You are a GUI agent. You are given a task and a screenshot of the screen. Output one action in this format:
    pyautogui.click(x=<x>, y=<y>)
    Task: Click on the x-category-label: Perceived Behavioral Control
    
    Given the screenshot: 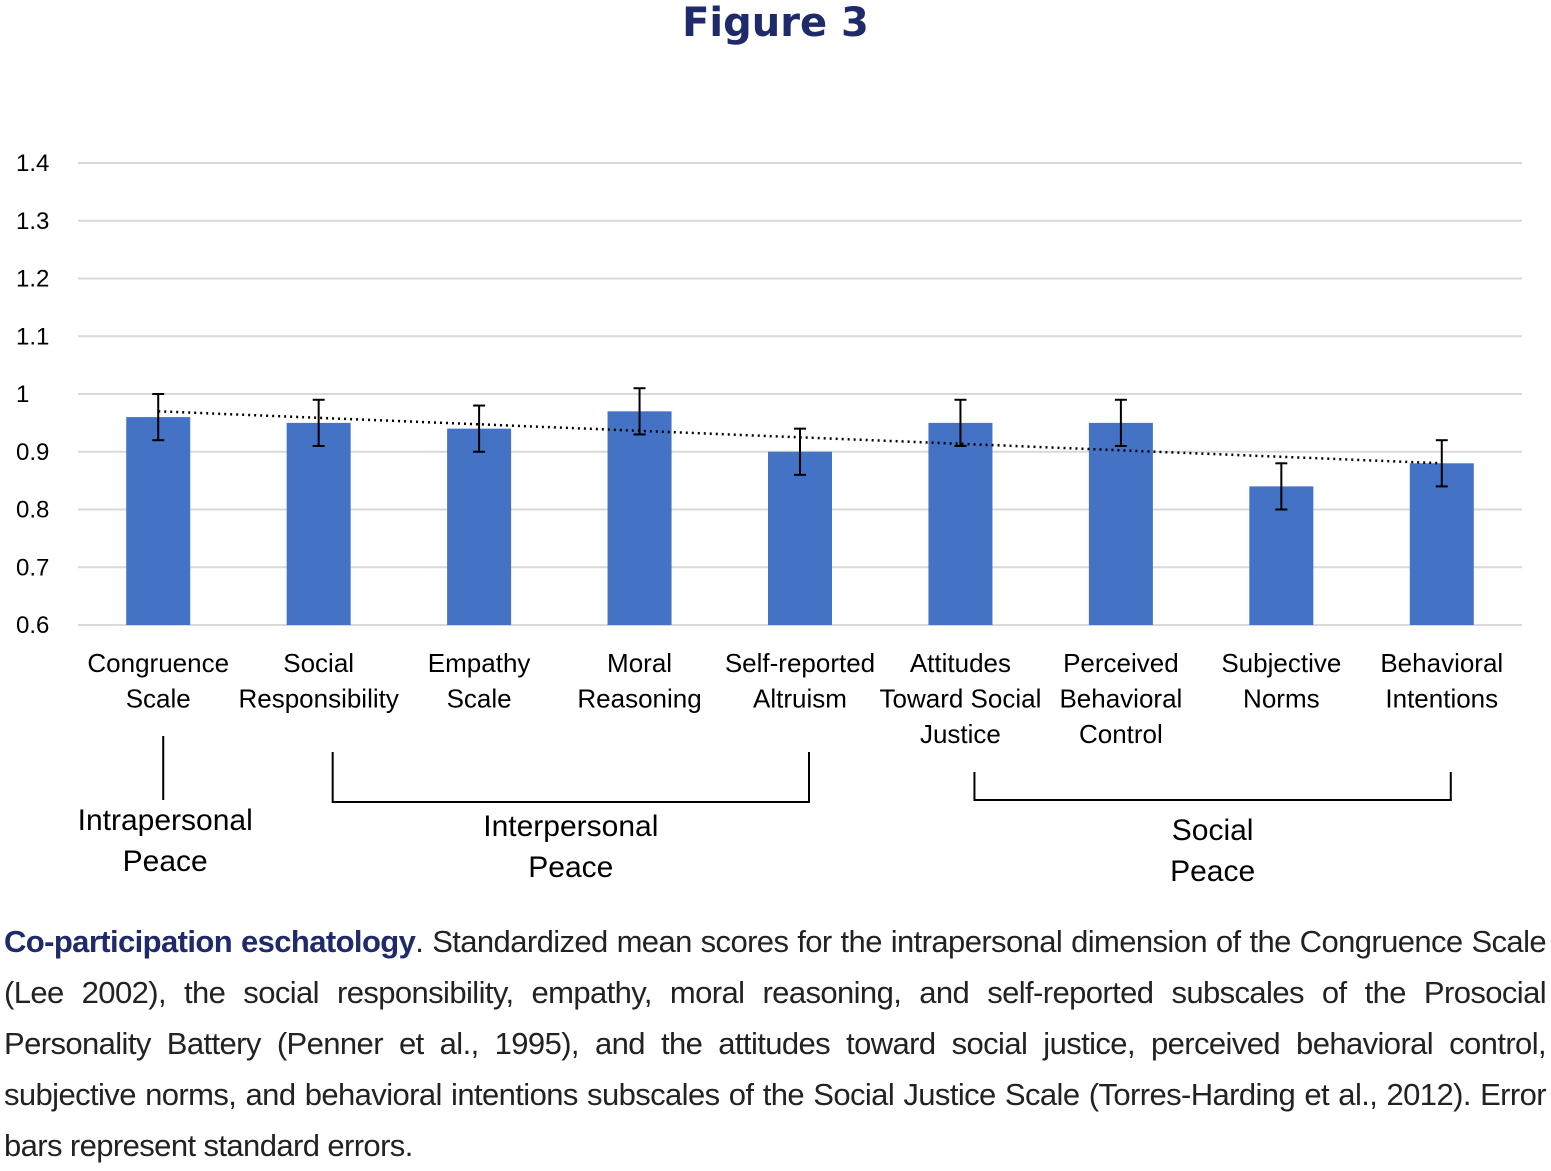 What is the action you would take?
    pyautogui.click(x=1120, y=698)
    